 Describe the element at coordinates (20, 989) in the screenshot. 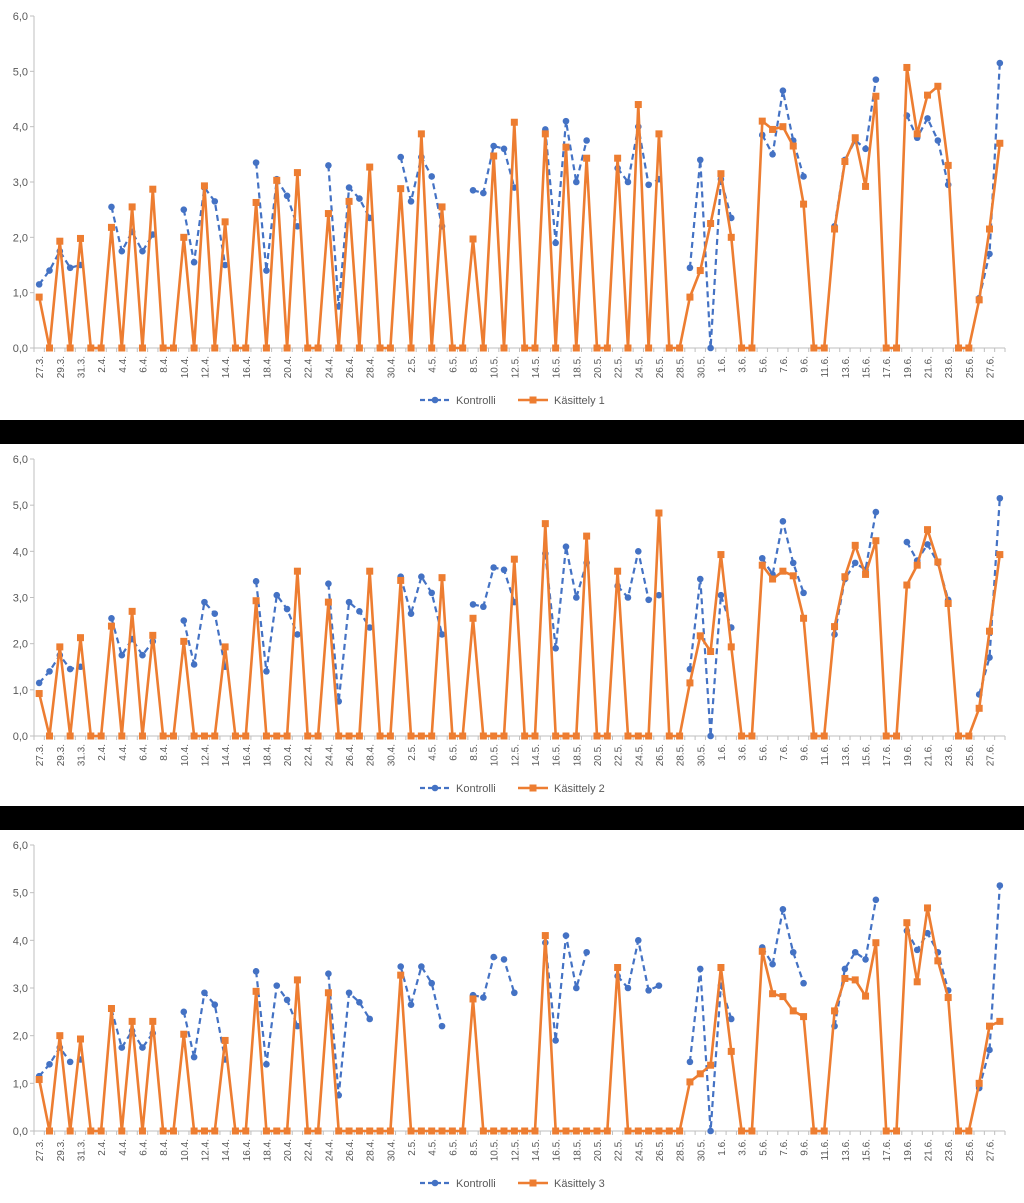

I see `y-tick-label: 3,0` at that location.